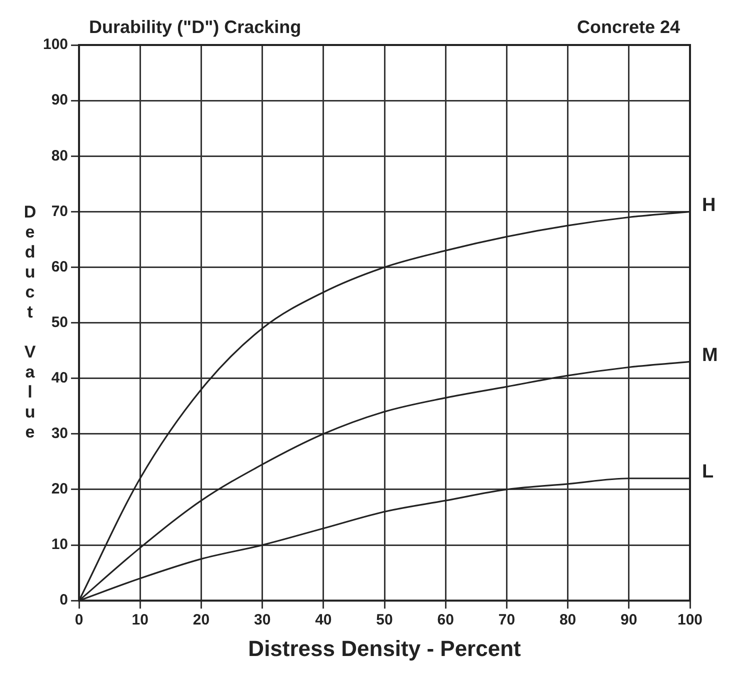  Describe the element at coordinates (709, 205) in the screenshot. I see `series-label: H` at that location.